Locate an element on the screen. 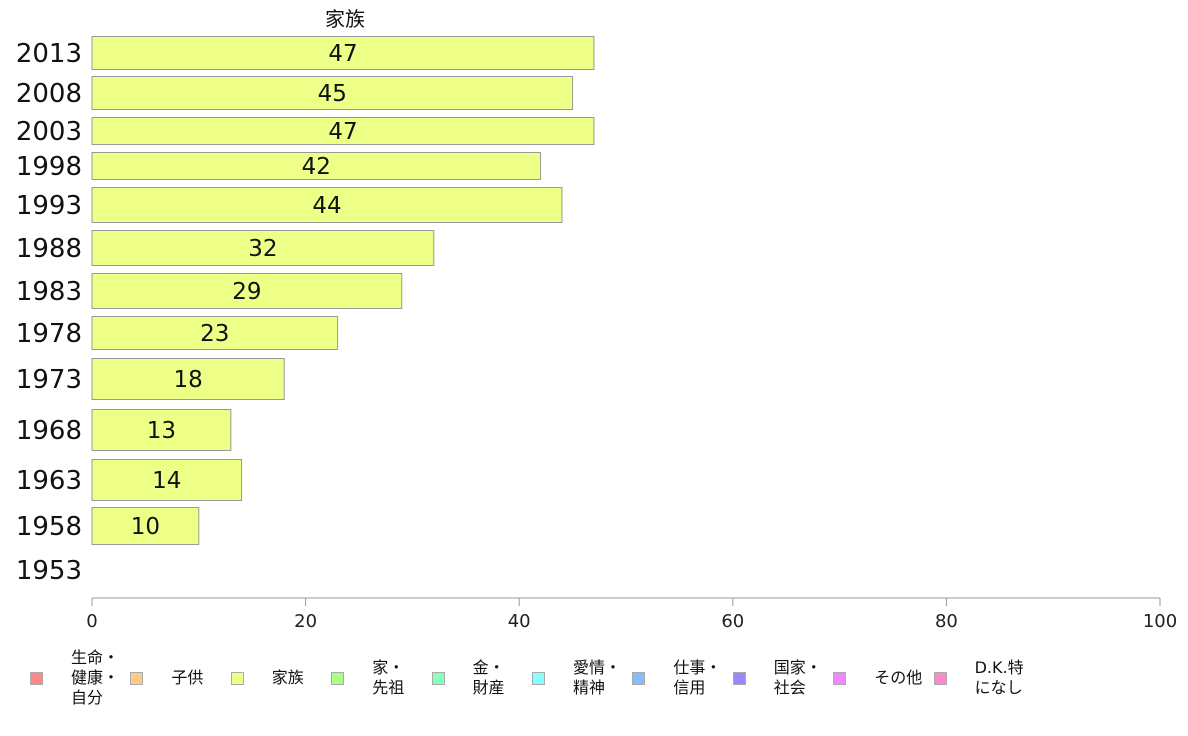 The image size is (1188, 736). bar-value-label: 44 is located at coordinates (326, 206).